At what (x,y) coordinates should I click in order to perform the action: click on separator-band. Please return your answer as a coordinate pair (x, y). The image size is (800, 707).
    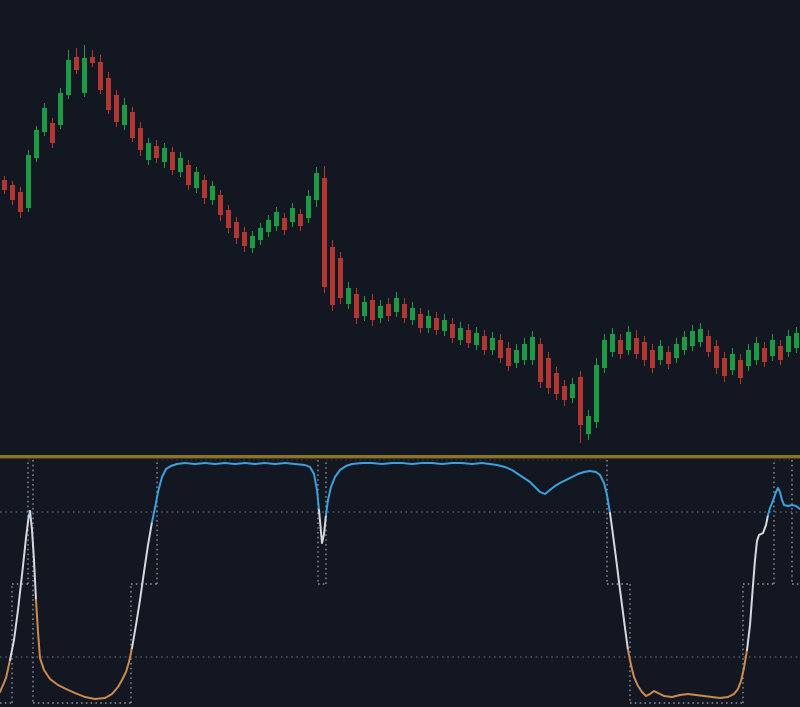
    Looking at the image, I should click on (400, 457).